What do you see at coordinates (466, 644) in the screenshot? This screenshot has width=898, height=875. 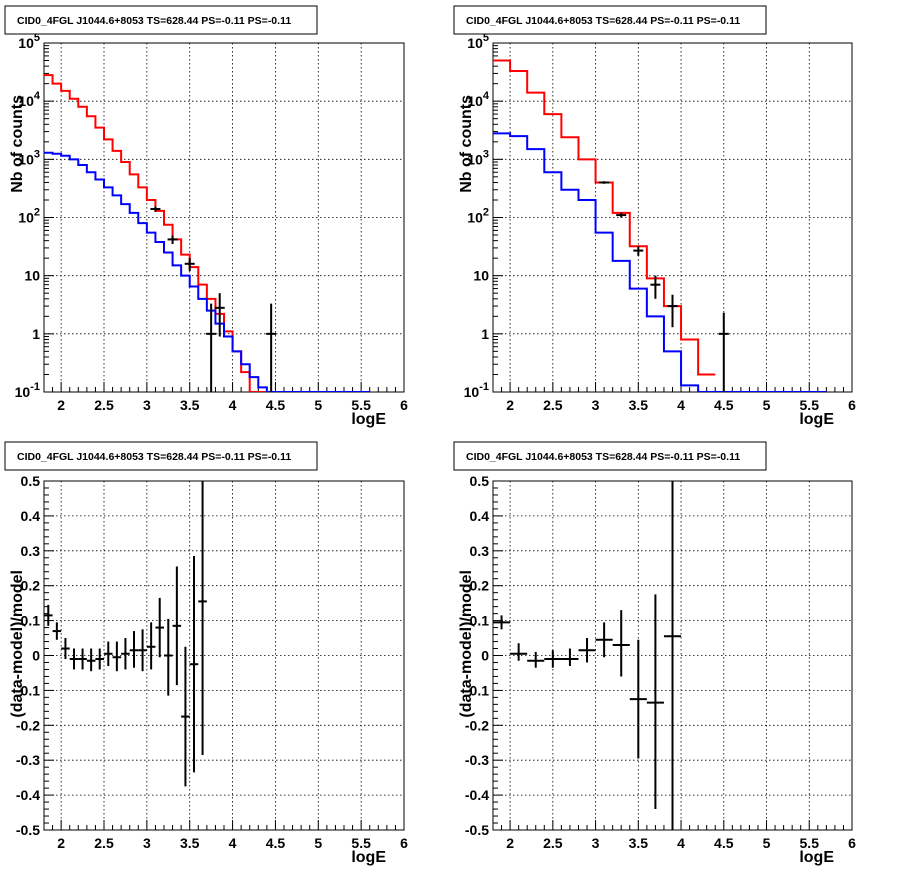 I see `y-axis-label: (data-model)/model` at bounding box center [466, 644].